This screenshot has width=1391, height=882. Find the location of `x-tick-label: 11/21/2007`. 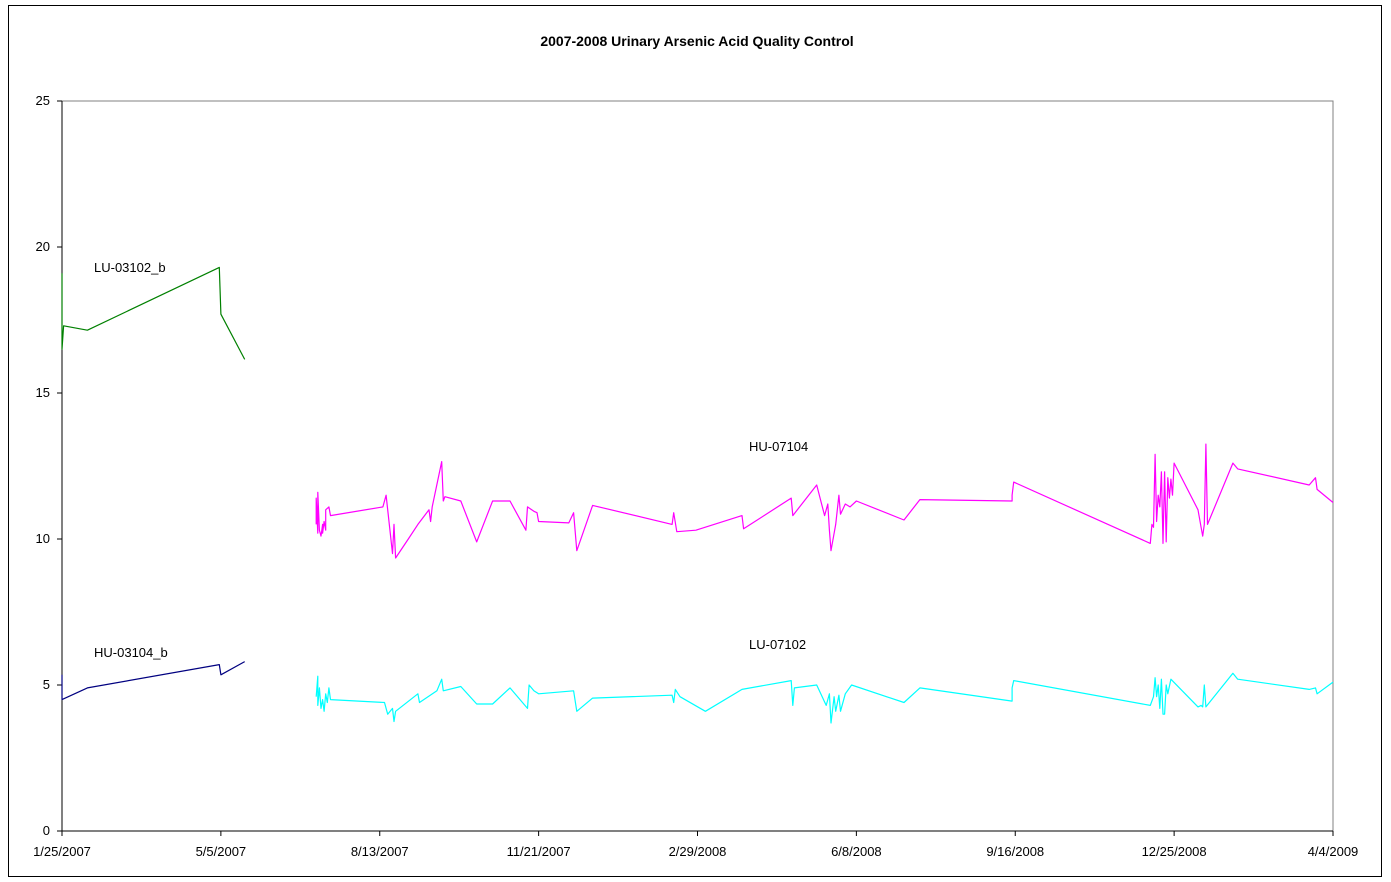

x-tick-label: 11/21/2007 is located at coordinates (539, 851).